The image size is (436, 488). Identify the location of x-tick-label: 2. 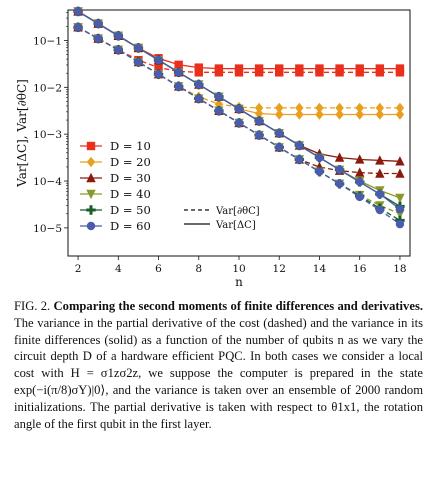
(78, 269).